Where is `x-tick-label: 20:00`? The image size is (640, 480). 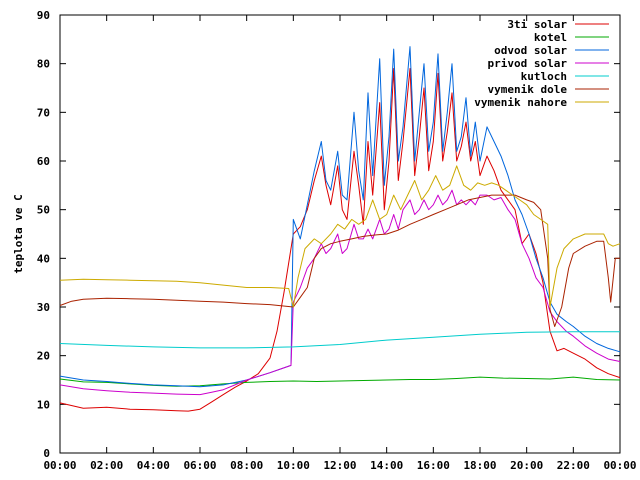 x-tick-label: 20:00 is located at coordinates (526, 465).